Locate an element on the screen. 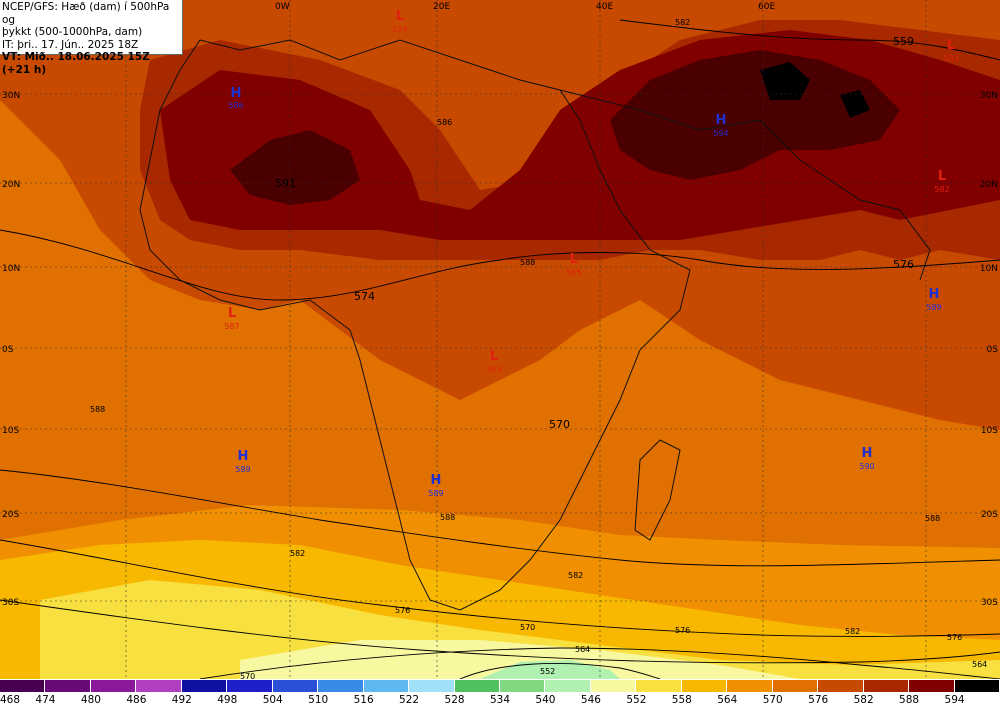 This screenshot has height=709, width=1000. valid-time: VT: Mið.. 18.06.2025 15Z (+21 h) is located at coordinates (76, 63).